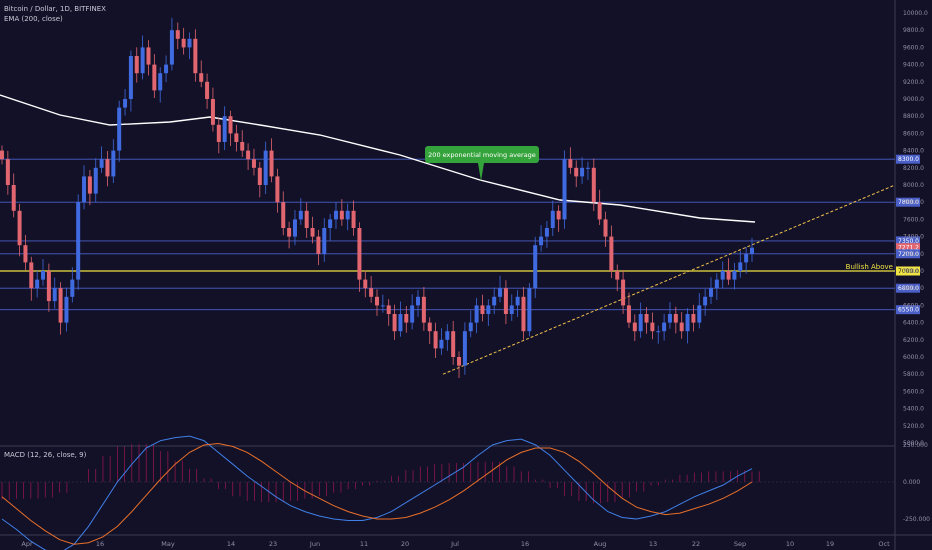 This screenshot has height=550, width=932. Describe the element at coordinates (913, 237) in the screenshot. I see `price-tick-label: 7400.0` at that location.